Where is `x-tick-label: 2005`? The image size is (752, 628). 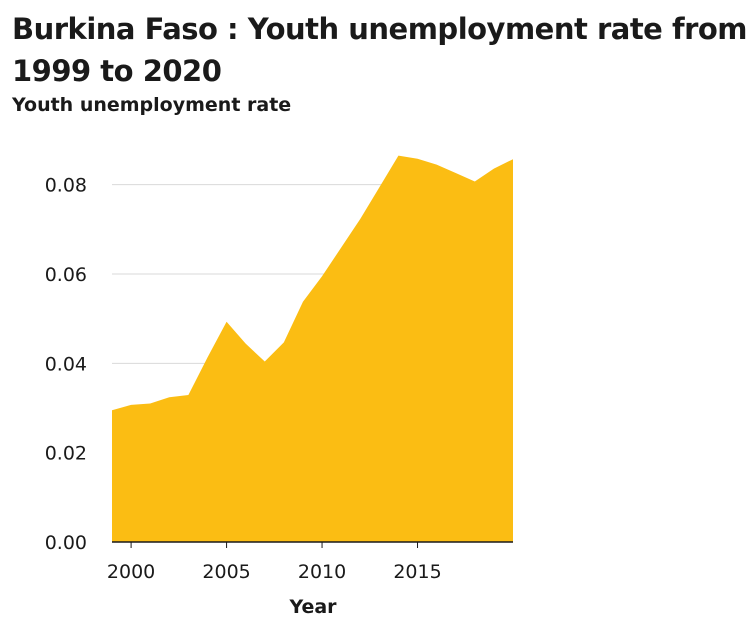 x-tick-label: 2005 is located at coordinates (226, 572).